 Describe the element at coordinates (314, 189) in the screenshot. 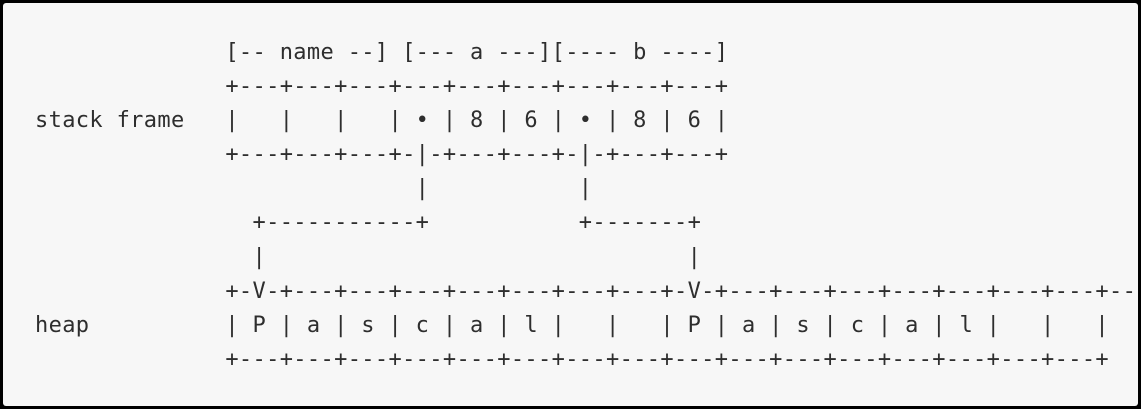

I see `pointer-lines-down: | |` at that location.